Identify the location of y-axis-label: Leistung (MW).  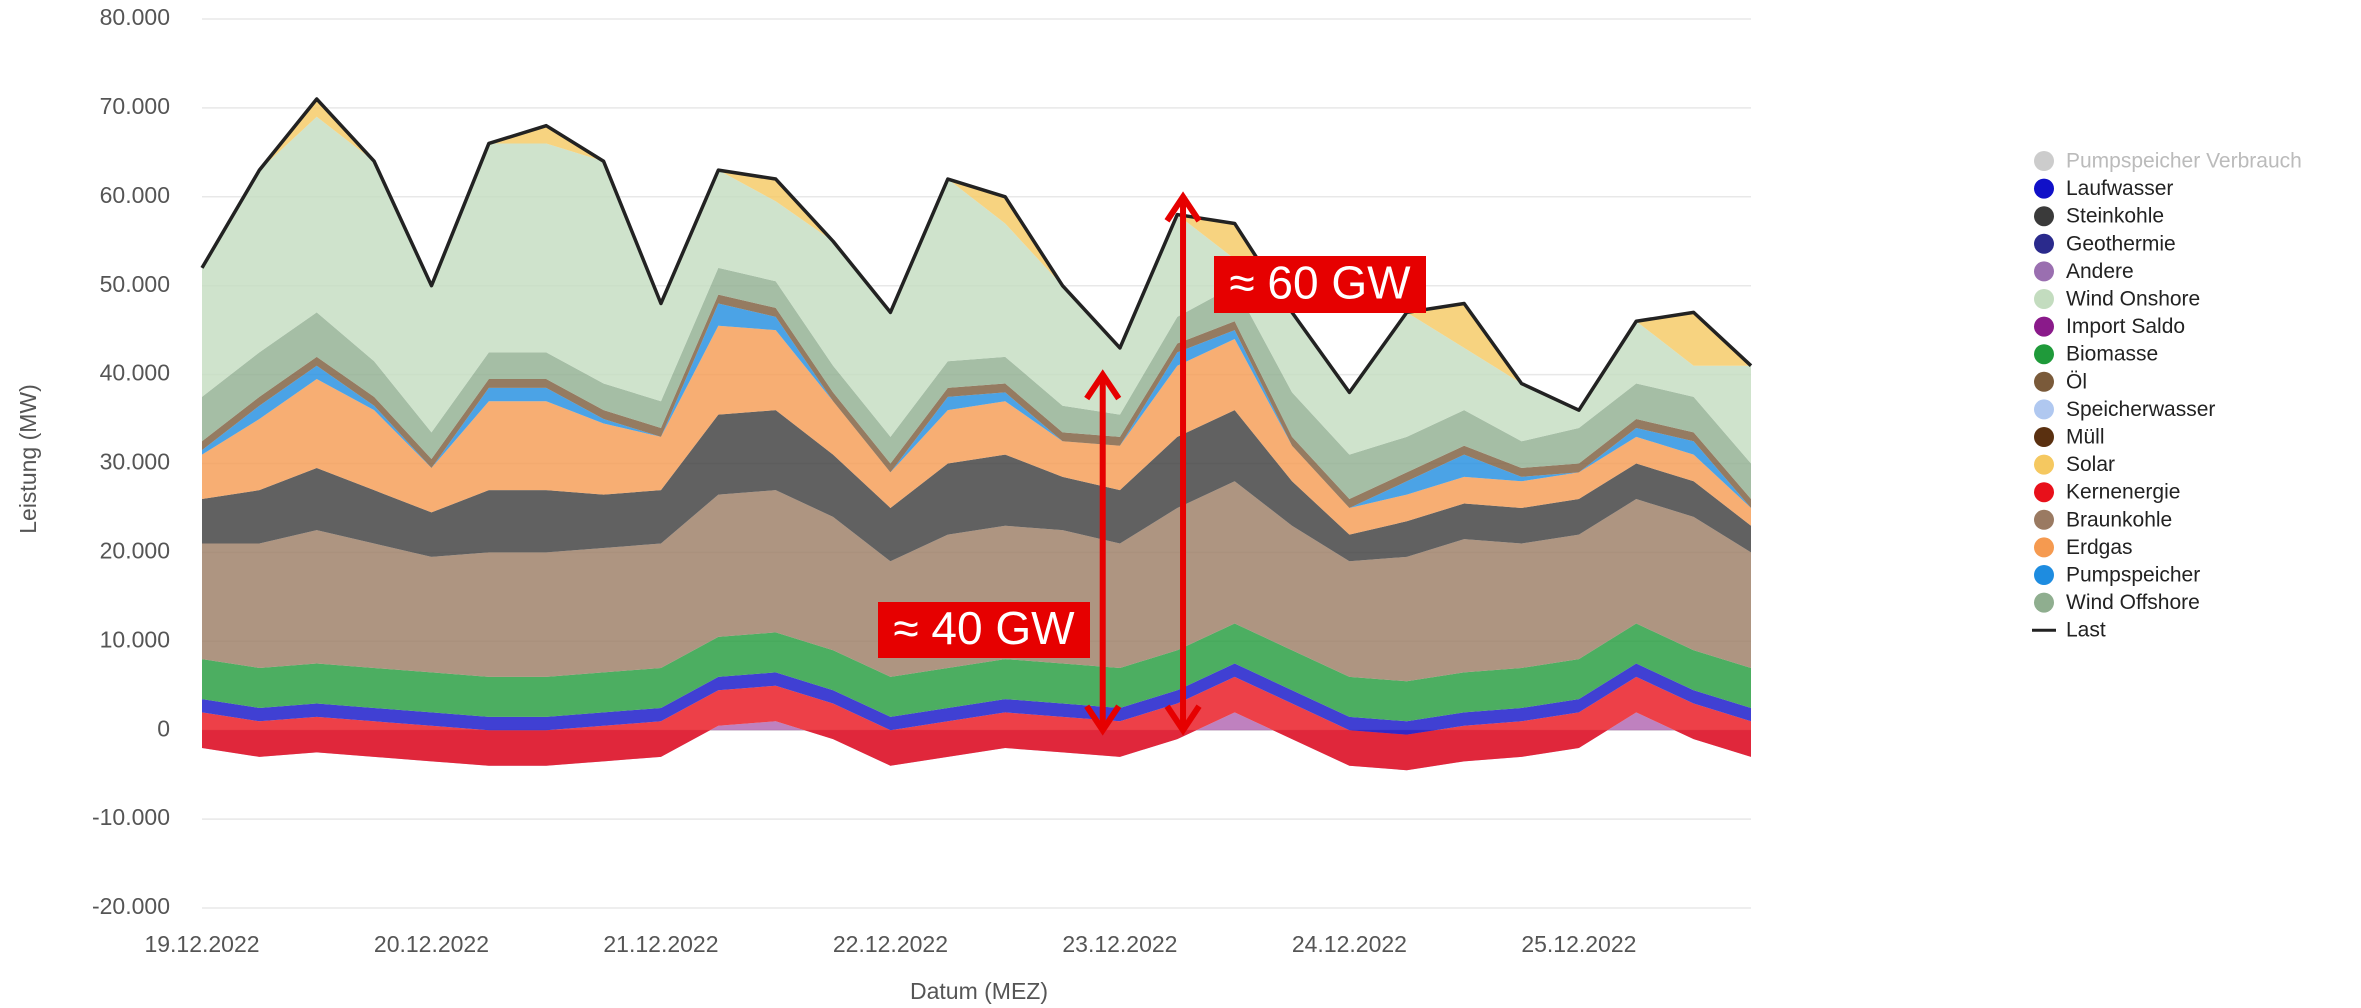
(28, 459).